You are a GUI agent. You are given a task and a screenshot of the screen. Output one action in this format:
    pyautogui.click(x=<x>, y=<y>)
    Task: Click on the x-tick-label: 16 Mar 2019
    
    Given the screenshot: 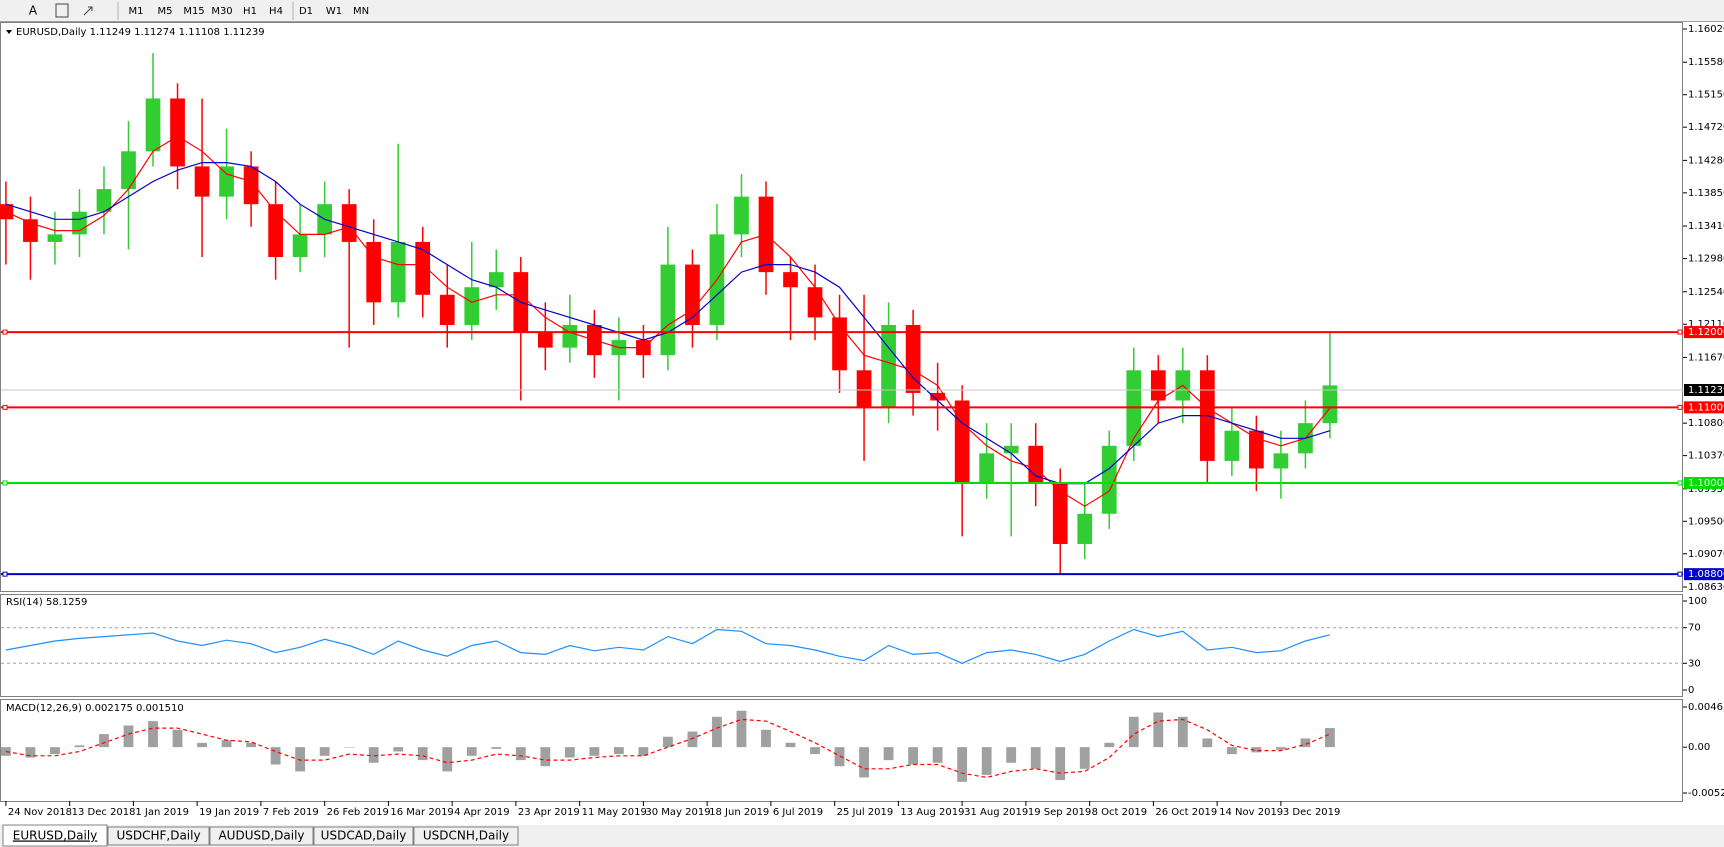 What is the action you would take?
    pyautogui.click(x=421, y=812)
    